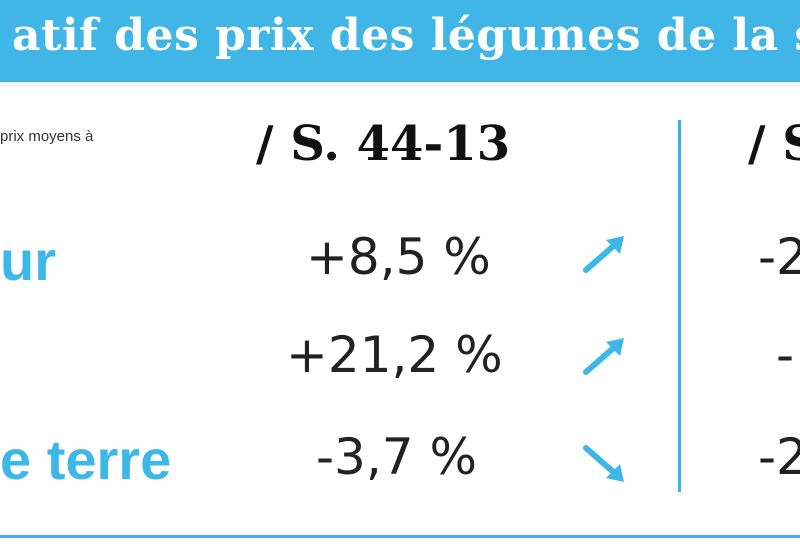 The width and height of the screenshot is (800, 550). I want to click on row-value-col1: -3,7 %, so click(396, 457).